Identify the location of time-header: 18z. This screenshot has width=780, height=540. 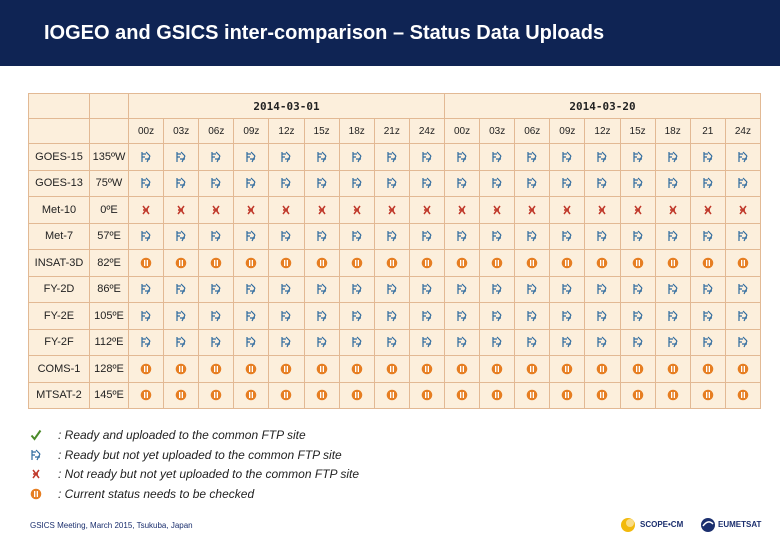
(672, 131).